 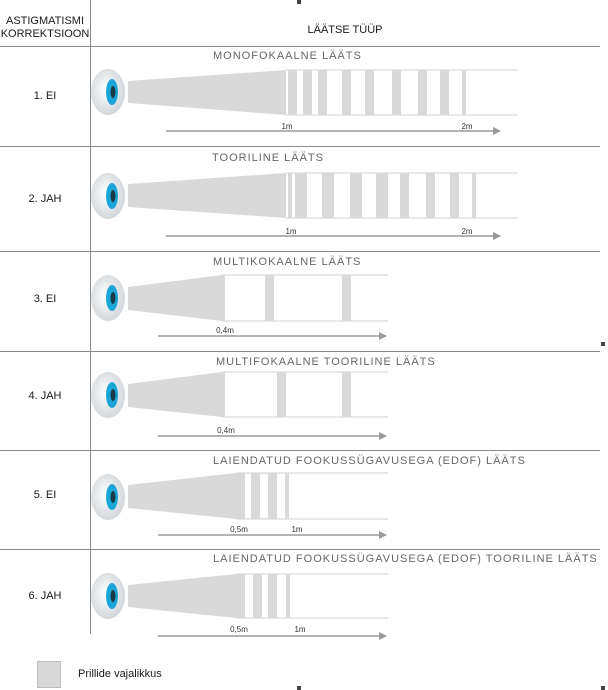 What do you see at coordinates (345, 30) in the screenshot?
I see `column-header-lens-type: LÄÄTSE TÜÜP` at bounding box center [345, 30].